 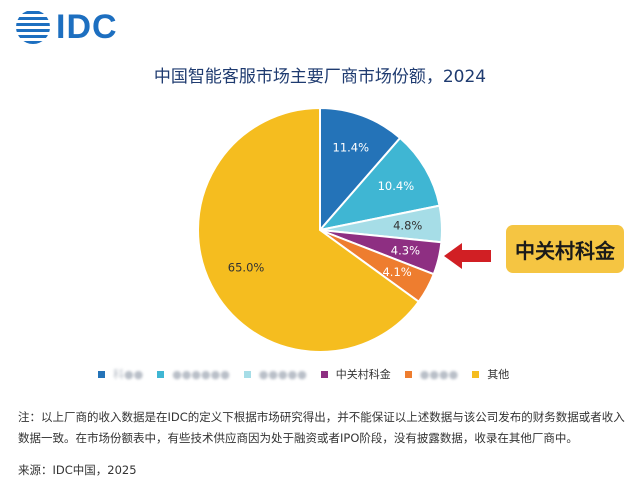 What do you see at coordinates (87, 27) in the screenshot?
I see `logo-text: IDC` at bounding box center [87, 27].